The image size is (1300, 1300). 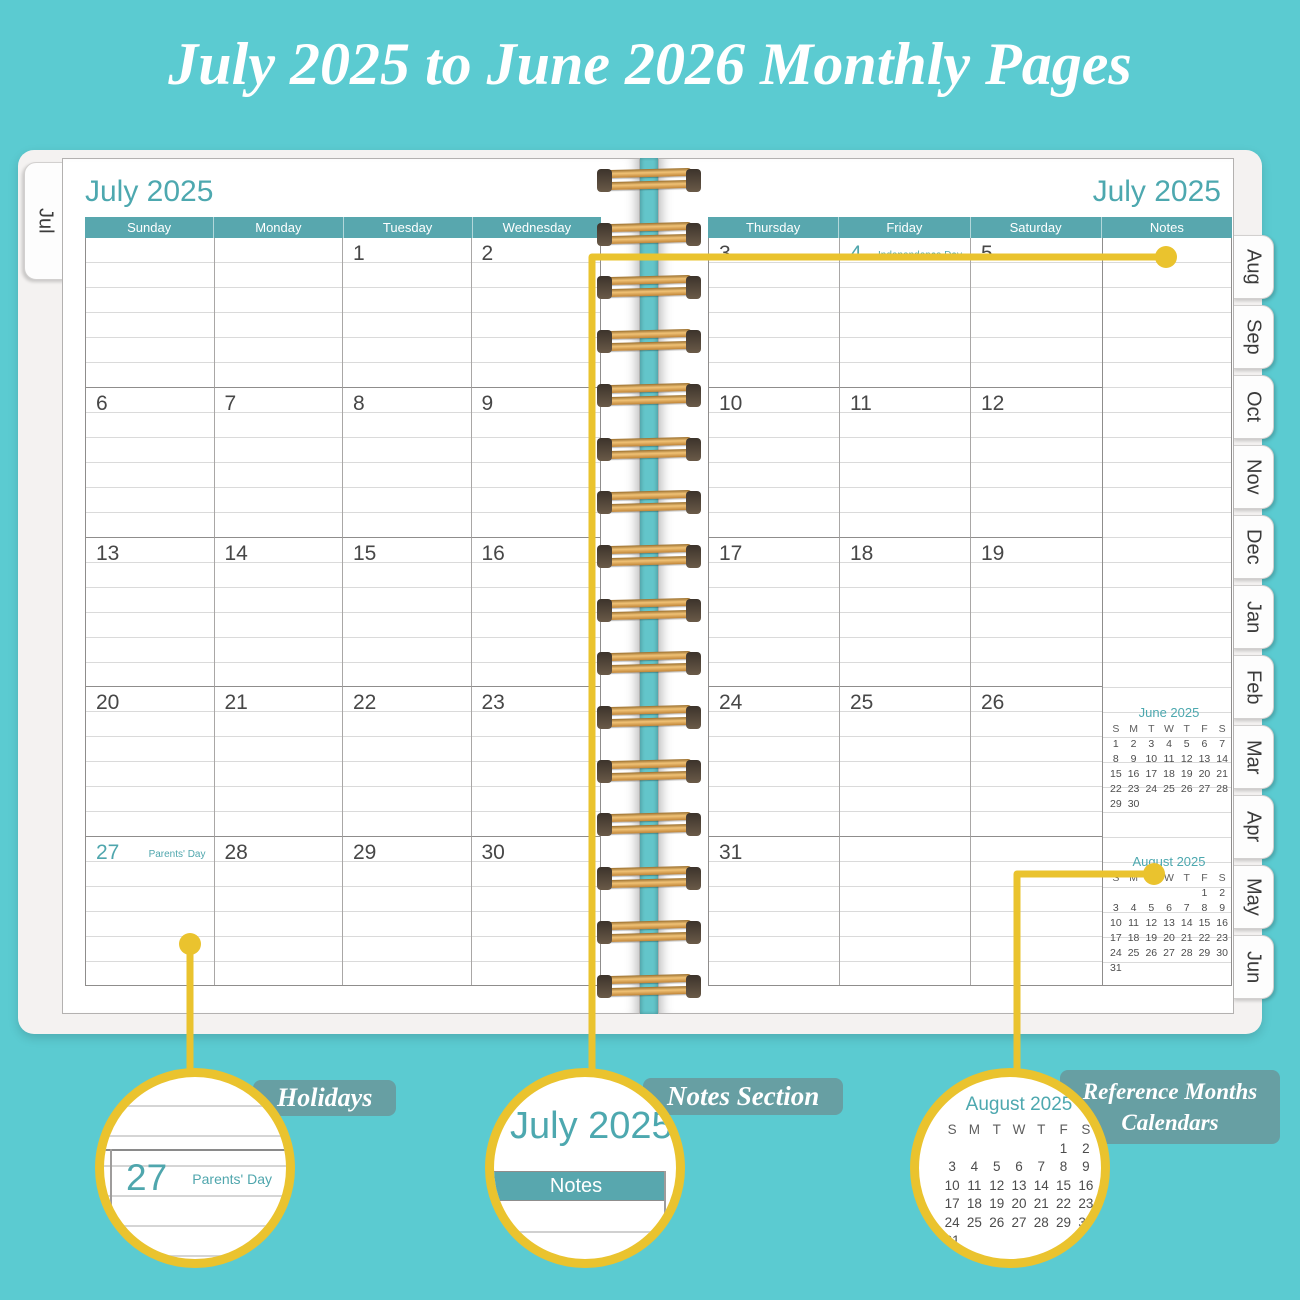 I want to click on mini-day-letter: T, so click(x=1041, y=1129).